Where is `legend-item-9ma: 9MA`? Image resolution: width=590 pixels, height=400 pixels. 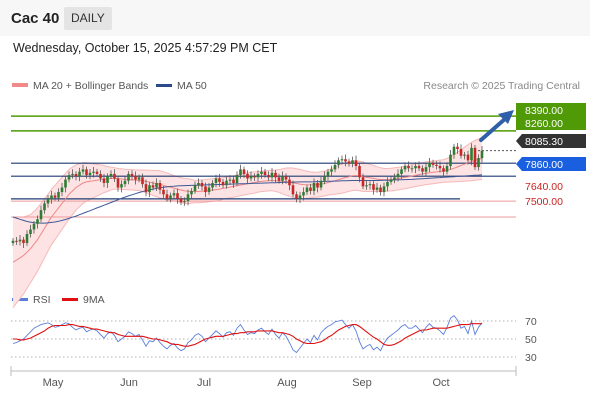 legend-item-9ma: 9MA is located at coordinates (83, 300).